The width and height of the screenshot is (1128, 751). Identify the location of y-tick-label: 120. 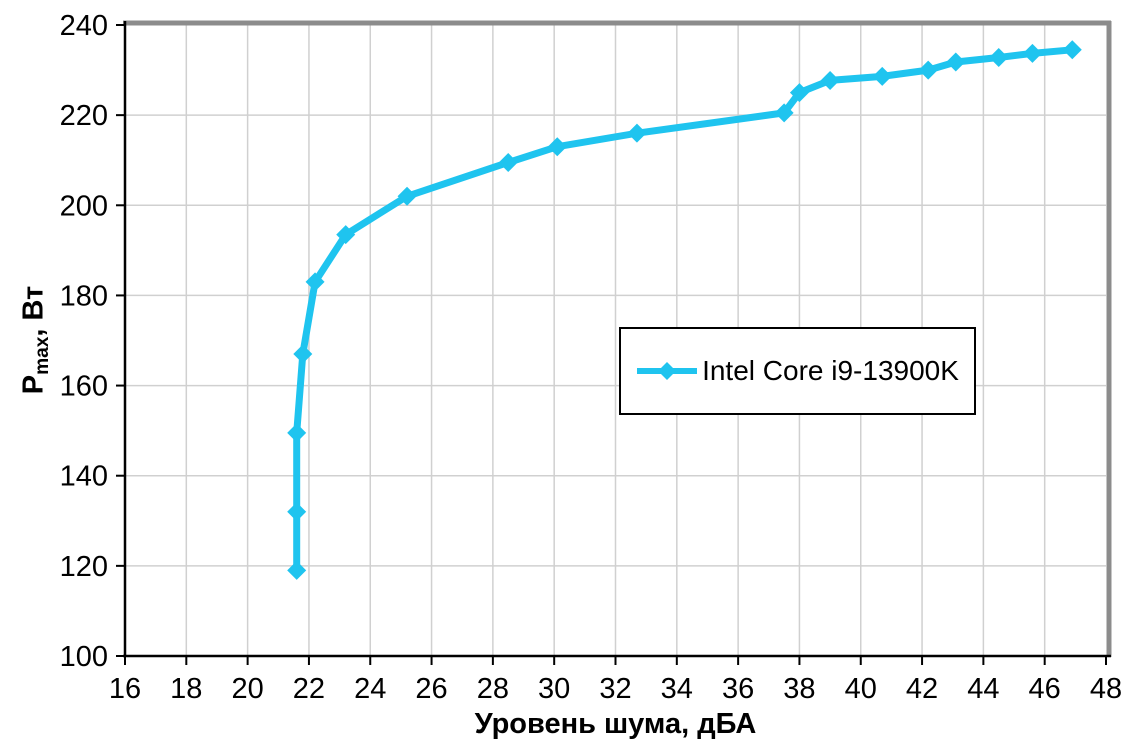
(84, 567).